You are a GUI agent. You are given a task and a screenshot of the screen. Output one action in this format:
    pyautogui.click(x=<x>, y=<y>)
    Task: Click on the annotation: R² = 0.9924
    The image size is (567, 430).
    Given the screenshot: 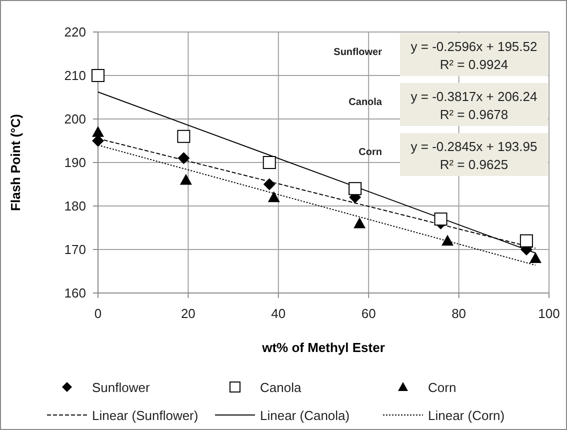 What is the action you would take?
    pyautogui.click(x=474, y=64)
    